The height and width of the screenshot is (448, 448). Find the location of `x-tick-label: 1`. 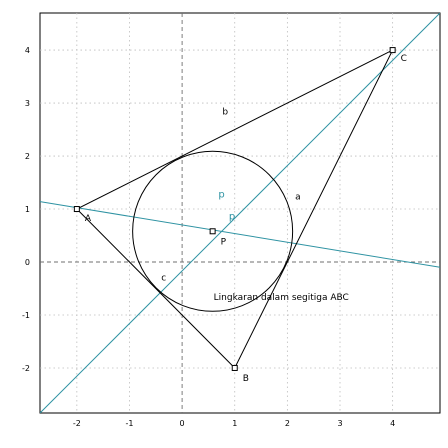

x-tick-label: 1 is located at coordinates (234, 423).